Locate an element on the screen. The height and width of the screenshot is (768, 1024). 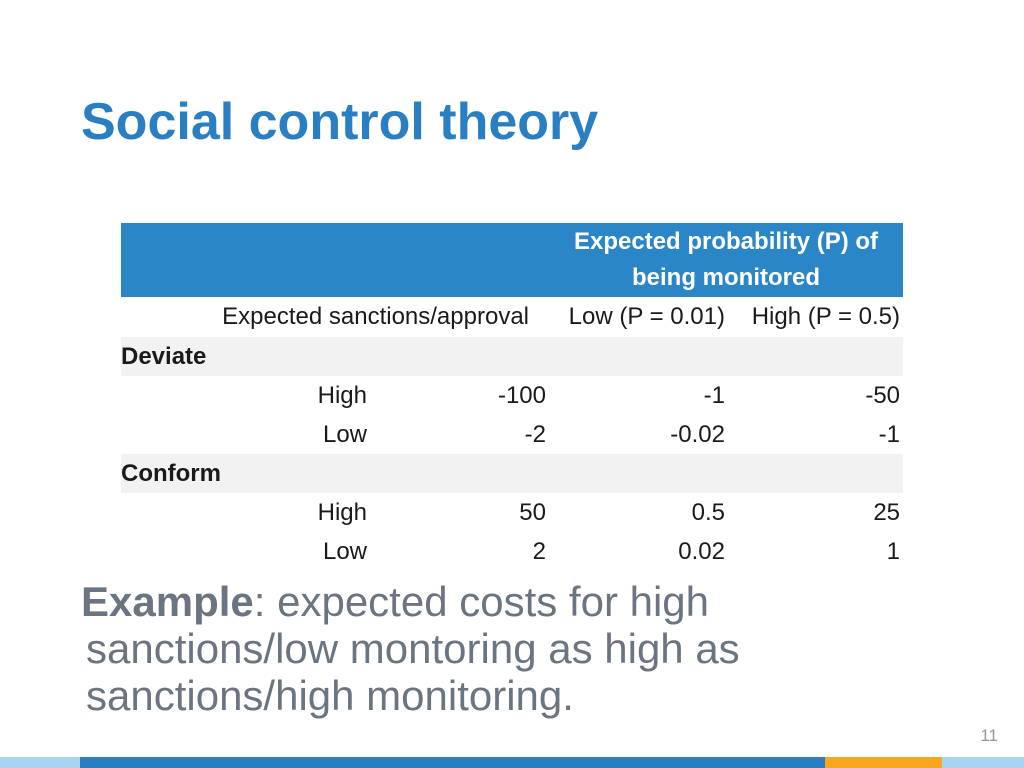
table-row: High 50 0.5 25 is located at coordinates (512, 512).